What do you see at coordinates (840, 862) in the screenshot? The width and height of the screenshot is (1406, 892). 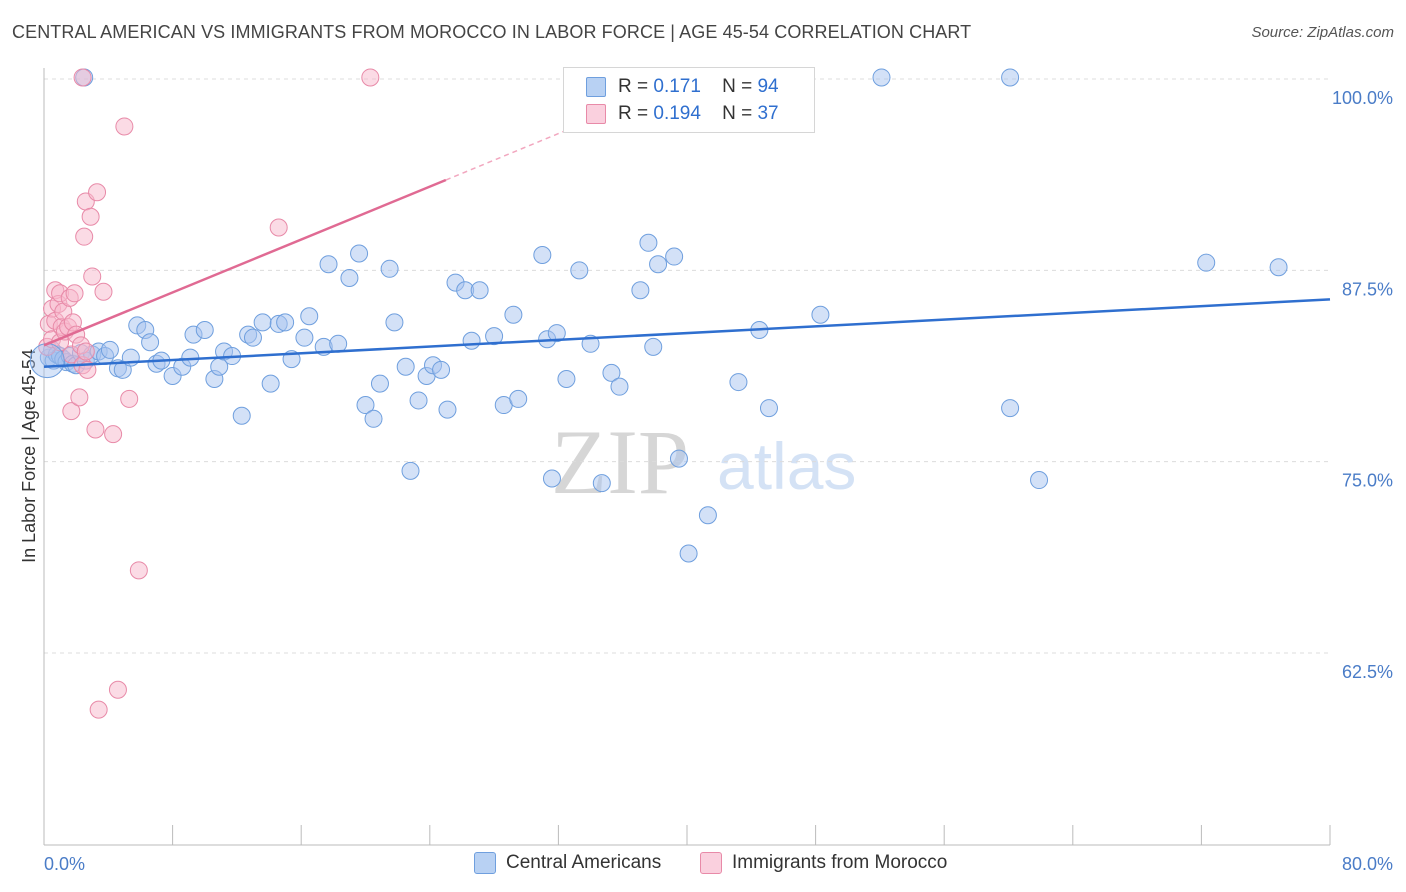 I see `legend-label: Immigrants from Morocco` at bounding box center [840, 862].